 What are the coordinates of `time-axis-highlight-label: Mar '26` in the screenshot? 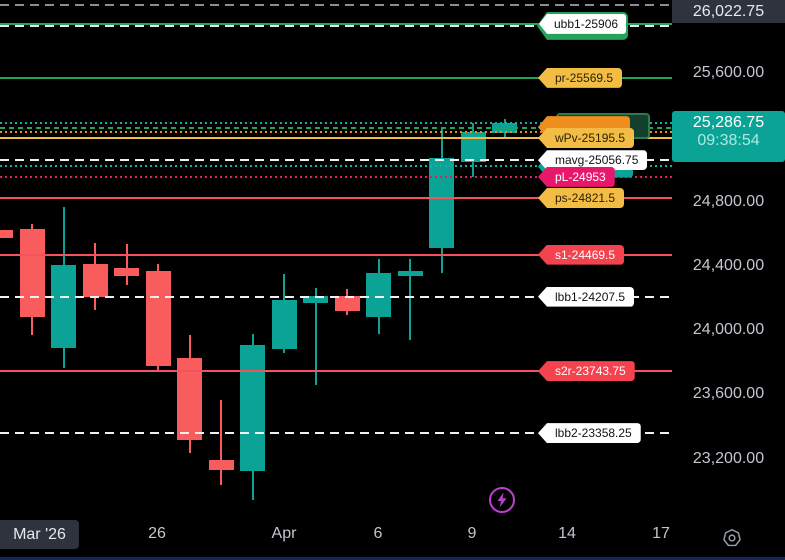 It's located at (39, 534).